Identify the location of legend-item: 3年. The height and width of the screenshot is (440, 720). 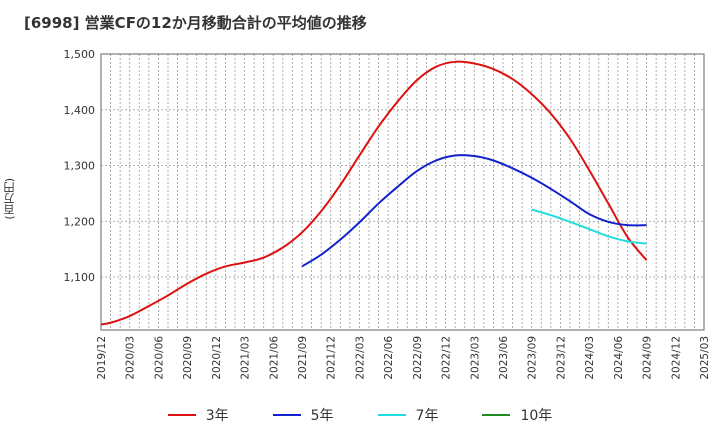
(198, 415).